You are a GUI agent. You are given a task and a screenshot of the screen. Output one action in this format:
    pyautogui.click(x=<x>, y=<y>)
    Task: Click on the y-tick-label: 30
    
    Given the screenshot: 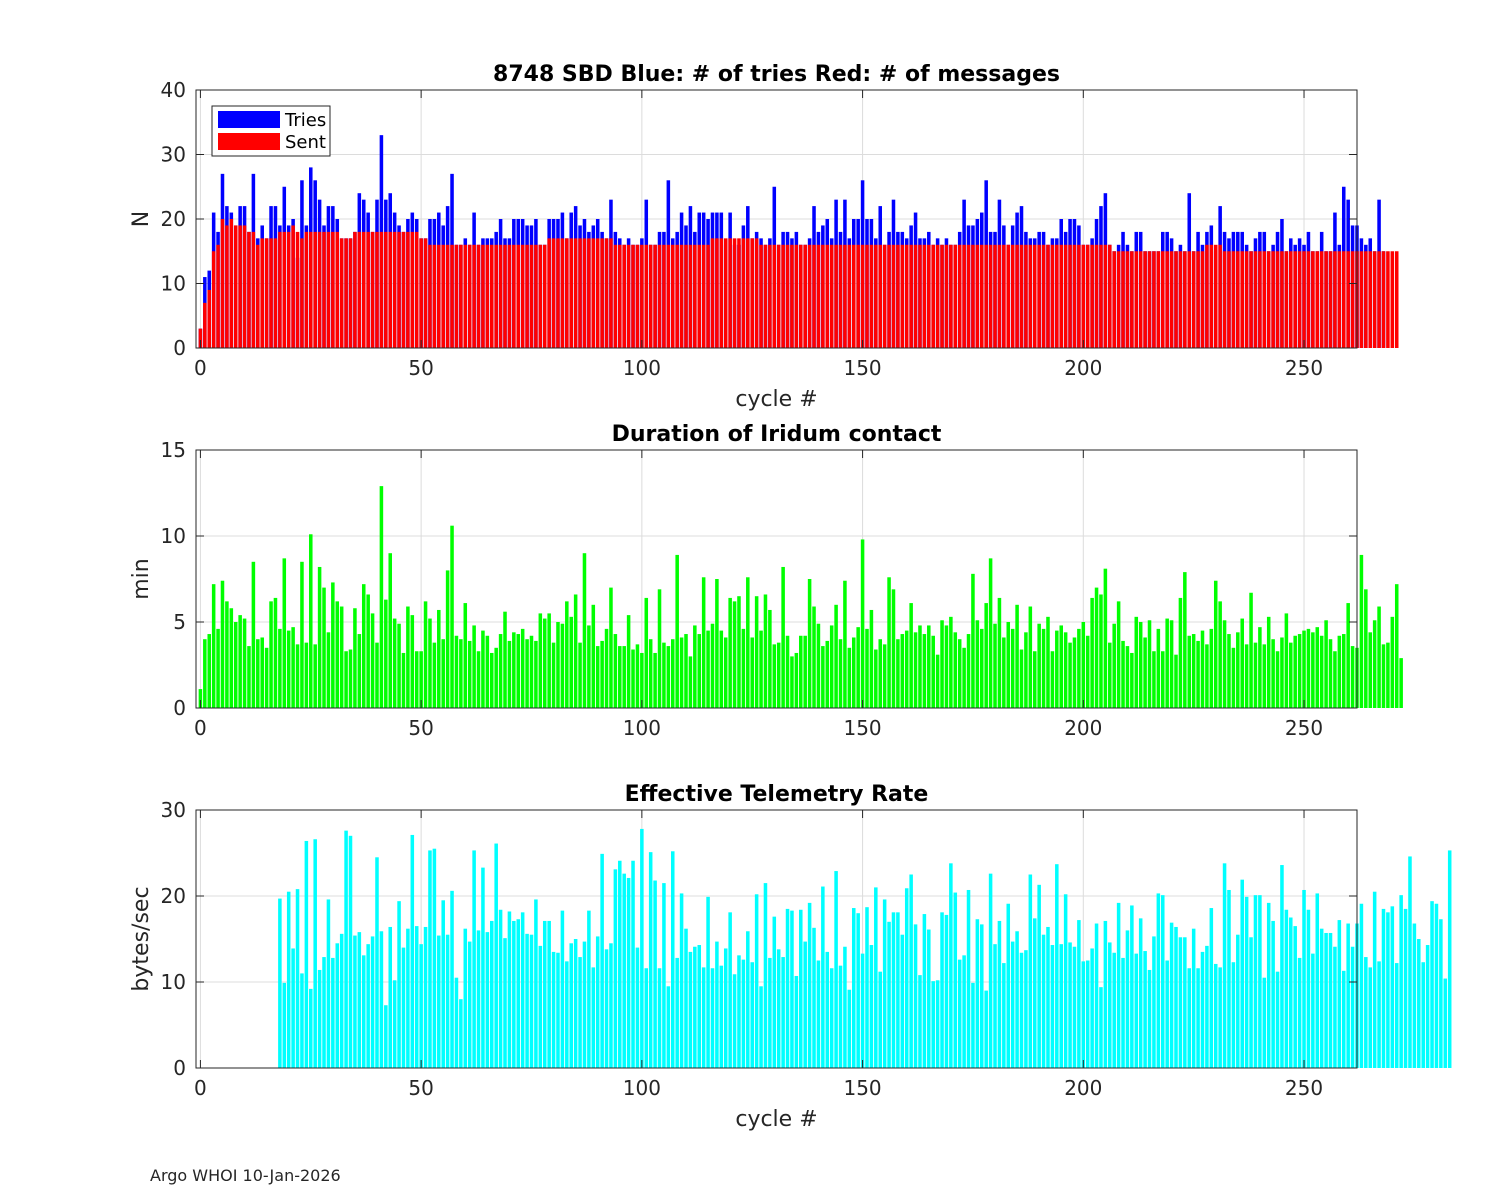 What is the action you would take?
    pyautogui.click(x=173, y=810)
    